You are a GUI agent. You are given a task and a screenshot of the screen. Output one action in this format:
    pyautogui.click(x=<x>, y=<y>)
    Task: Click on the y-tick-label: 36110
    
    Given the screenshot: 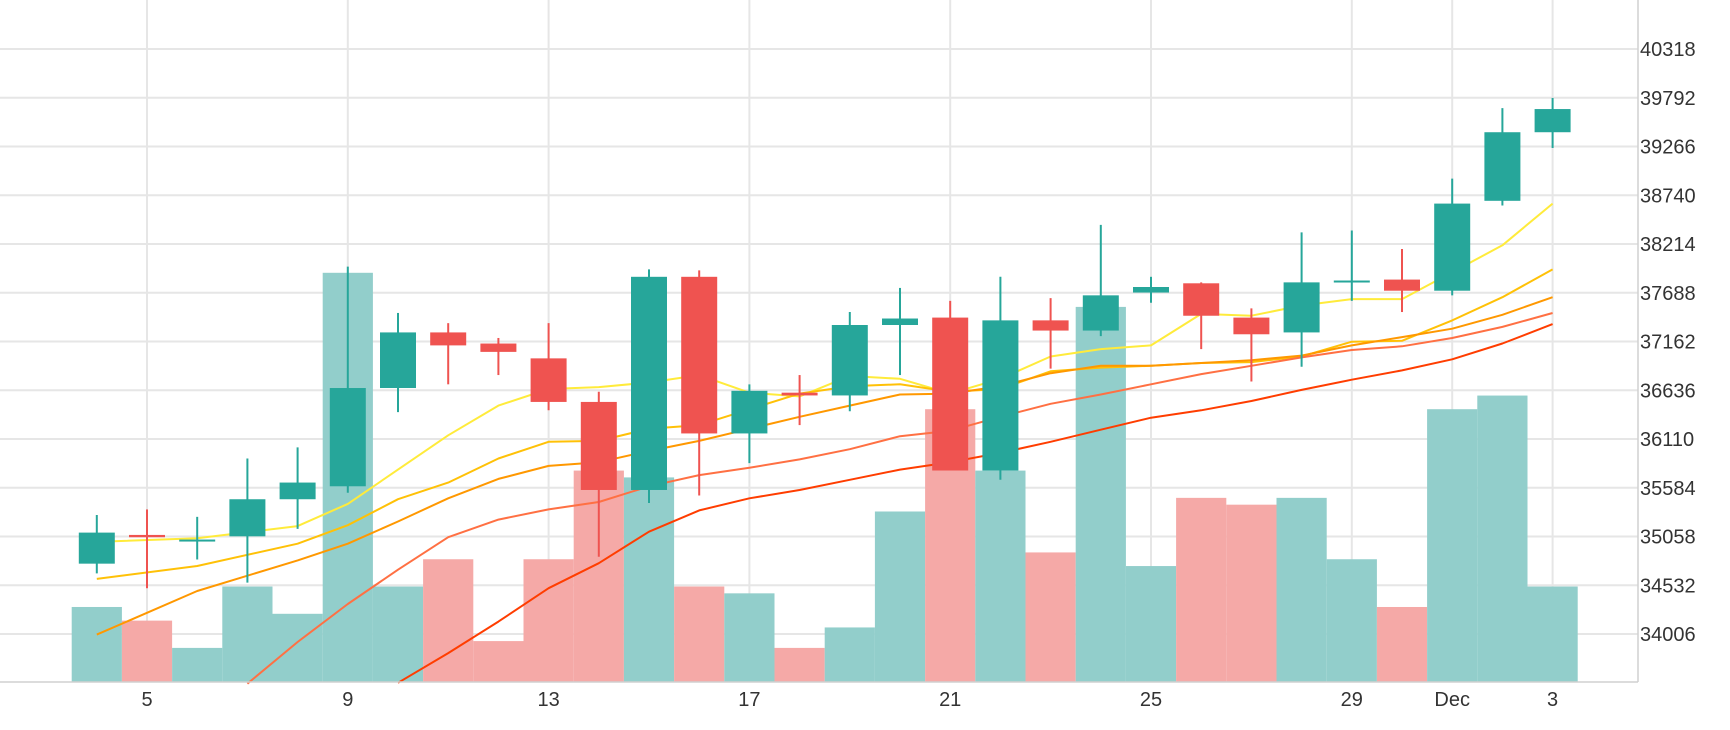 What is the action you would take?
    pyautogui.click(x=1667, y=440)
    